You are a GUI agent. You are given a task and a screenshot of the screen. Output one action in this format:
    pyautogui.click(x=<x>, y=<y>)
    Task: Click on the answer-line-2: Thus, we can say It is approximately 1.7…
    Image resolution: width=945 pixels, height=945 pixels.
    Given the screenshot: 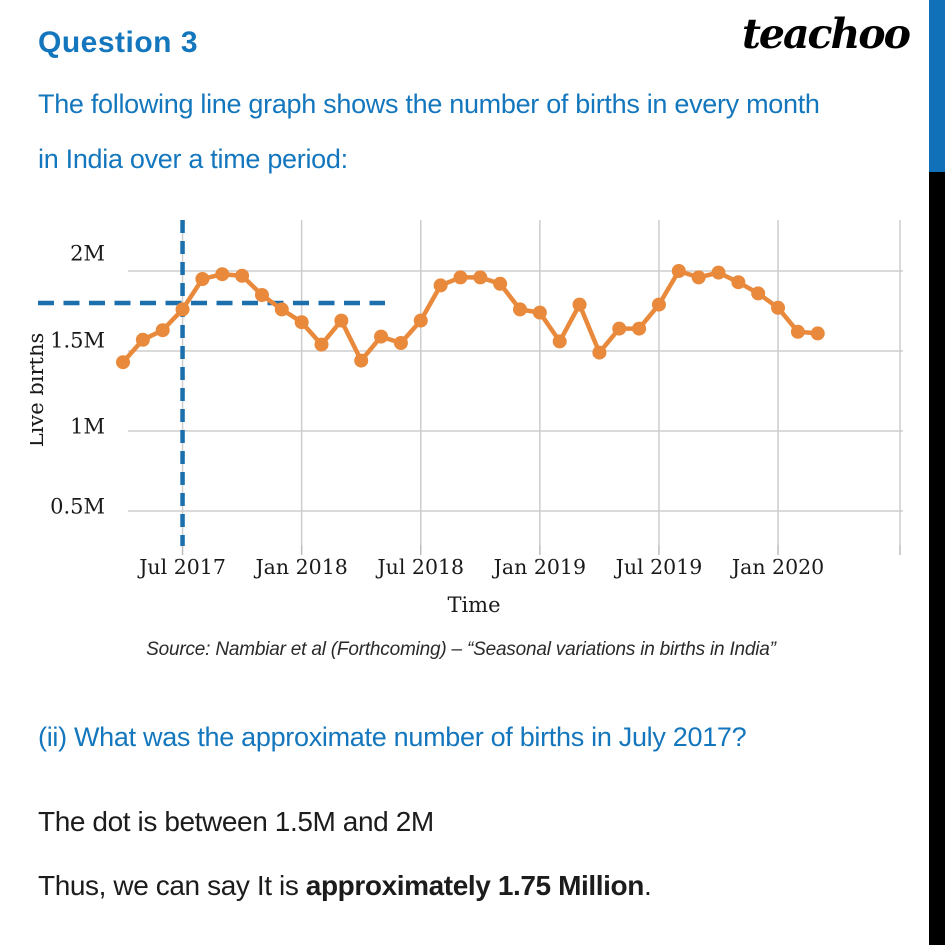 What is the action you would take?
    pyautogui.click(x=345, y=886)
    